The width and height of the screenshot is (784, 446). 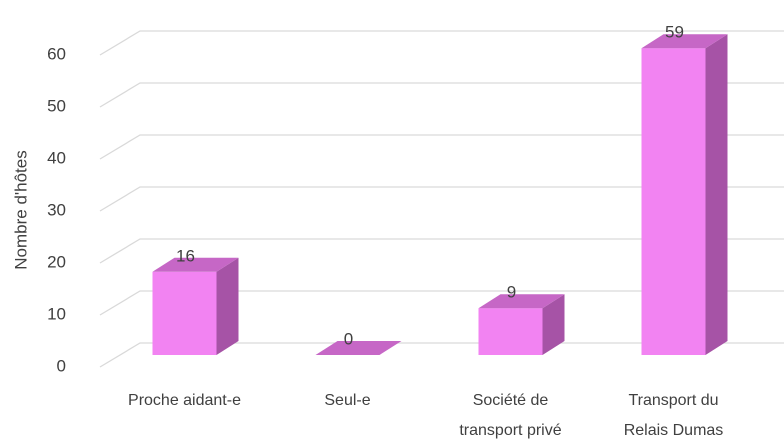 What do you see at coordinates (20, 209) in the screenshot?
I see `y-axis-label: Nombre d'hôtes` at bounding box center [20, 209].